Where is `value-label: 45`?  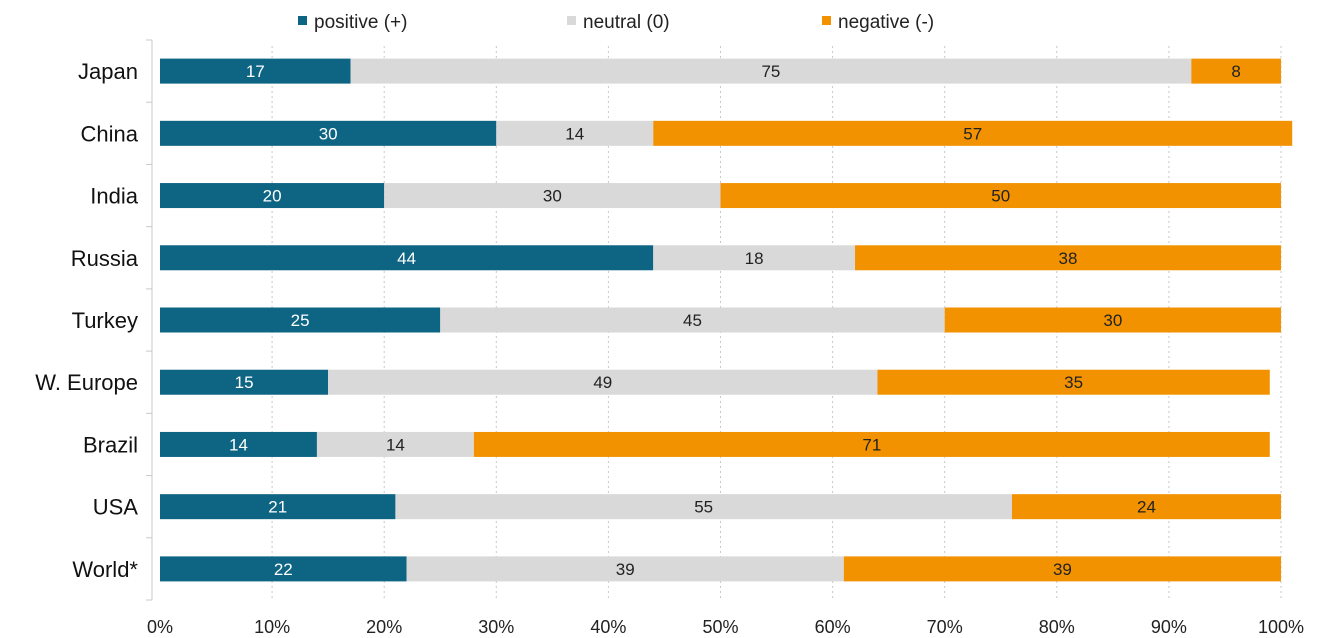 value-label: 45 is located at coordinates (692, 320).